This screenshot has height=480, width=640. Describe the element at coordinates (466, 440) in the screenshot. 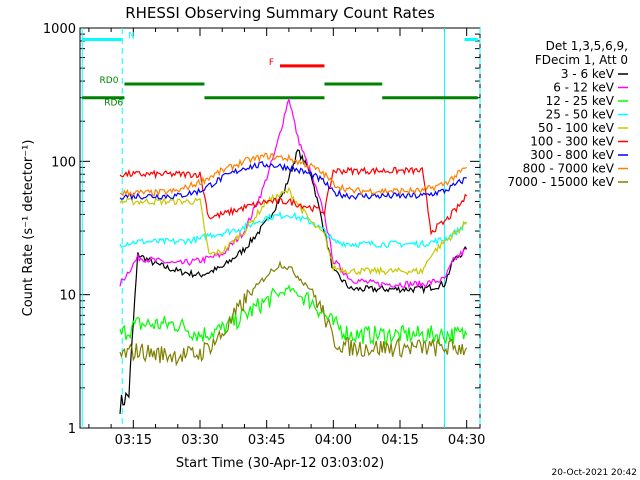

I see `x-tick-label: 04:30` at that location.